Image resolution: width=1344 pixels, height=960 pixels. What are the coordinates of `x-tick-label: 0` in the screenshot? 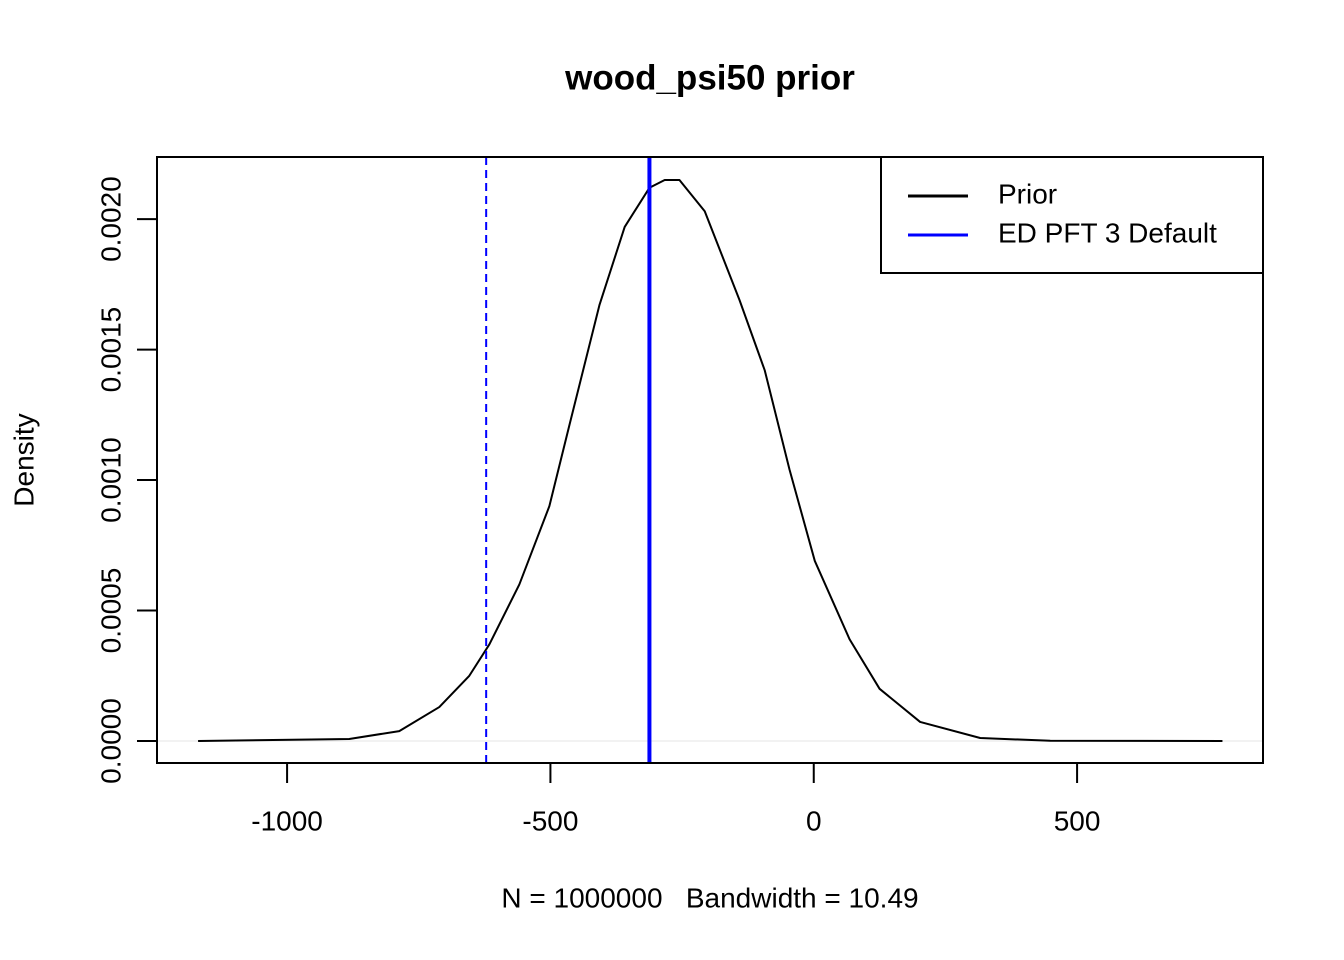 It's located at (814, 820).